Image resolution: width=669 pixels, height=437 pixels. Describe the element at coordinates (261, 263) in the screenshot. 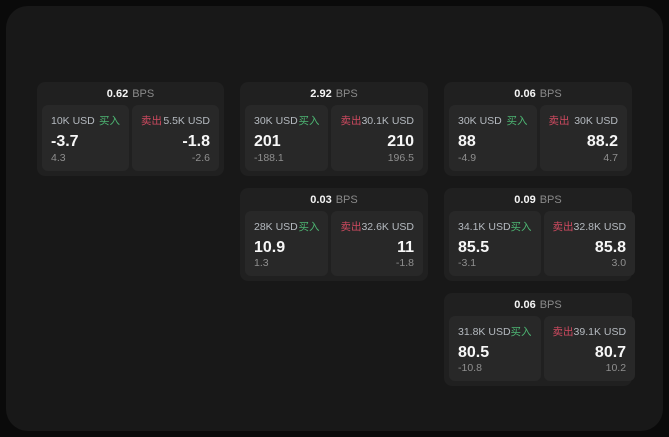

I see `buy-delta: 1.3` at that location.